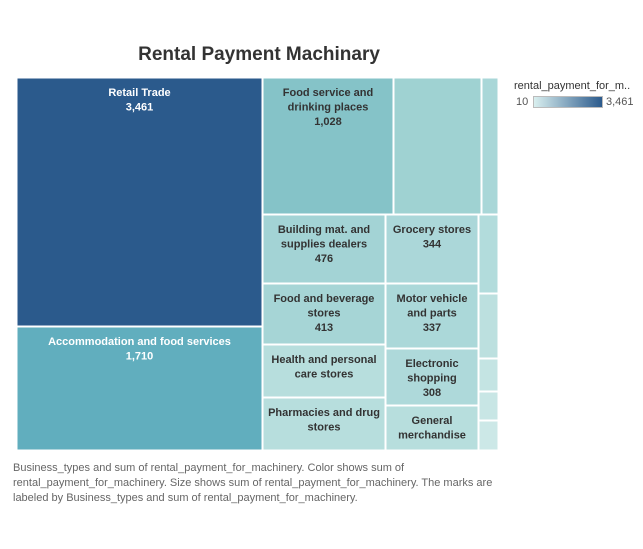 The image size is (643, 549). Describe the element at coordinates (324, 299) in the screenshot. I see `tile-label-food-and-beverage-stores: Food and beverage` at that location.